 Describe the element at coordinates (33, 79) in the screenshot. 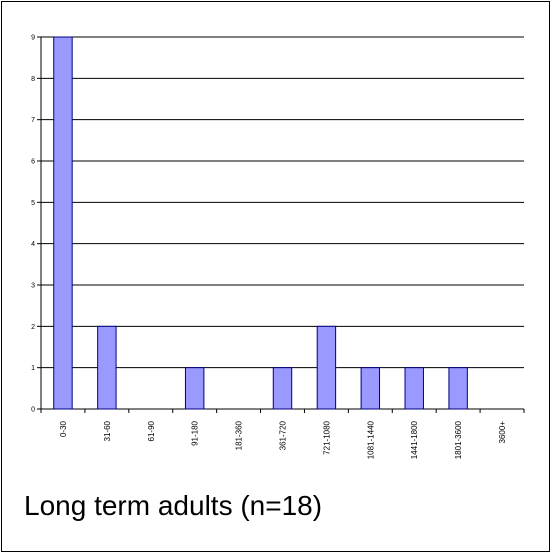

I see `y-tick-label: 8` at that location.